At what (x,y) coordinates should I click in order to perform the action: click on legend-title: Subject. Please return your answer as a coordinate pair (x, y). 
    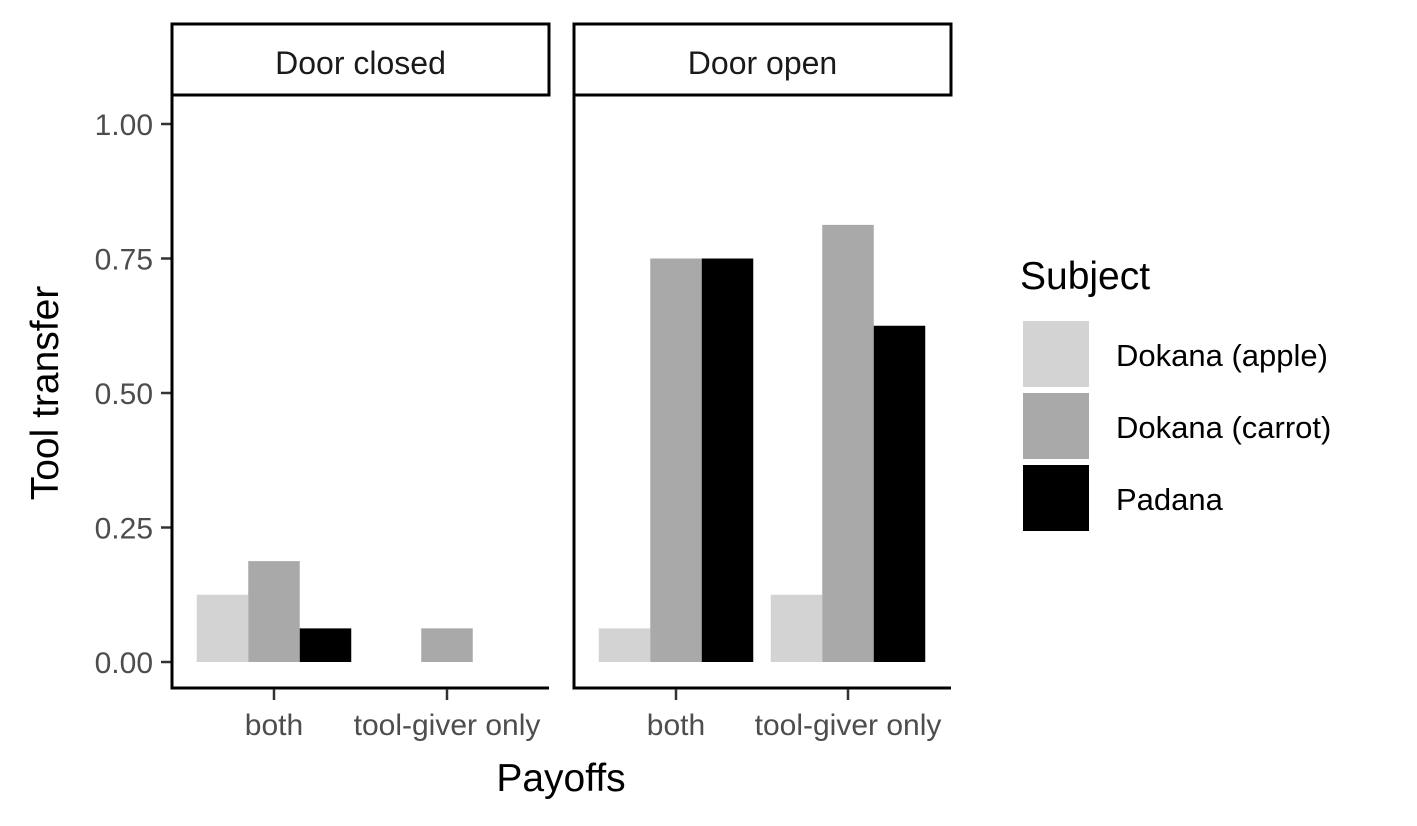
    Looking at the image, I should click on (1085, 276).